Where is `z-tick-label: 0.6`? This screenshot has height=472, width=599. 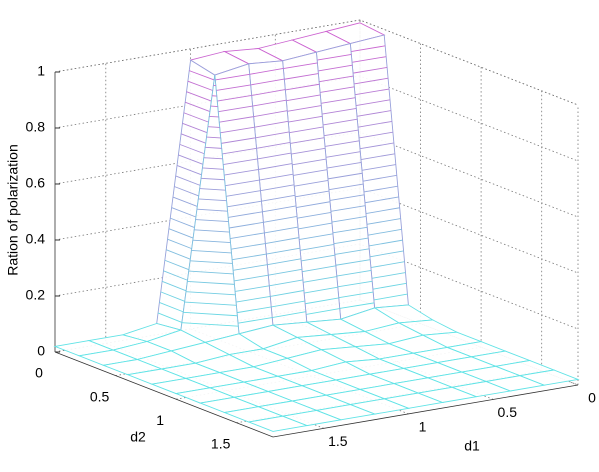
z-tick-label: 0.6 is located at coordinates (36, 183).